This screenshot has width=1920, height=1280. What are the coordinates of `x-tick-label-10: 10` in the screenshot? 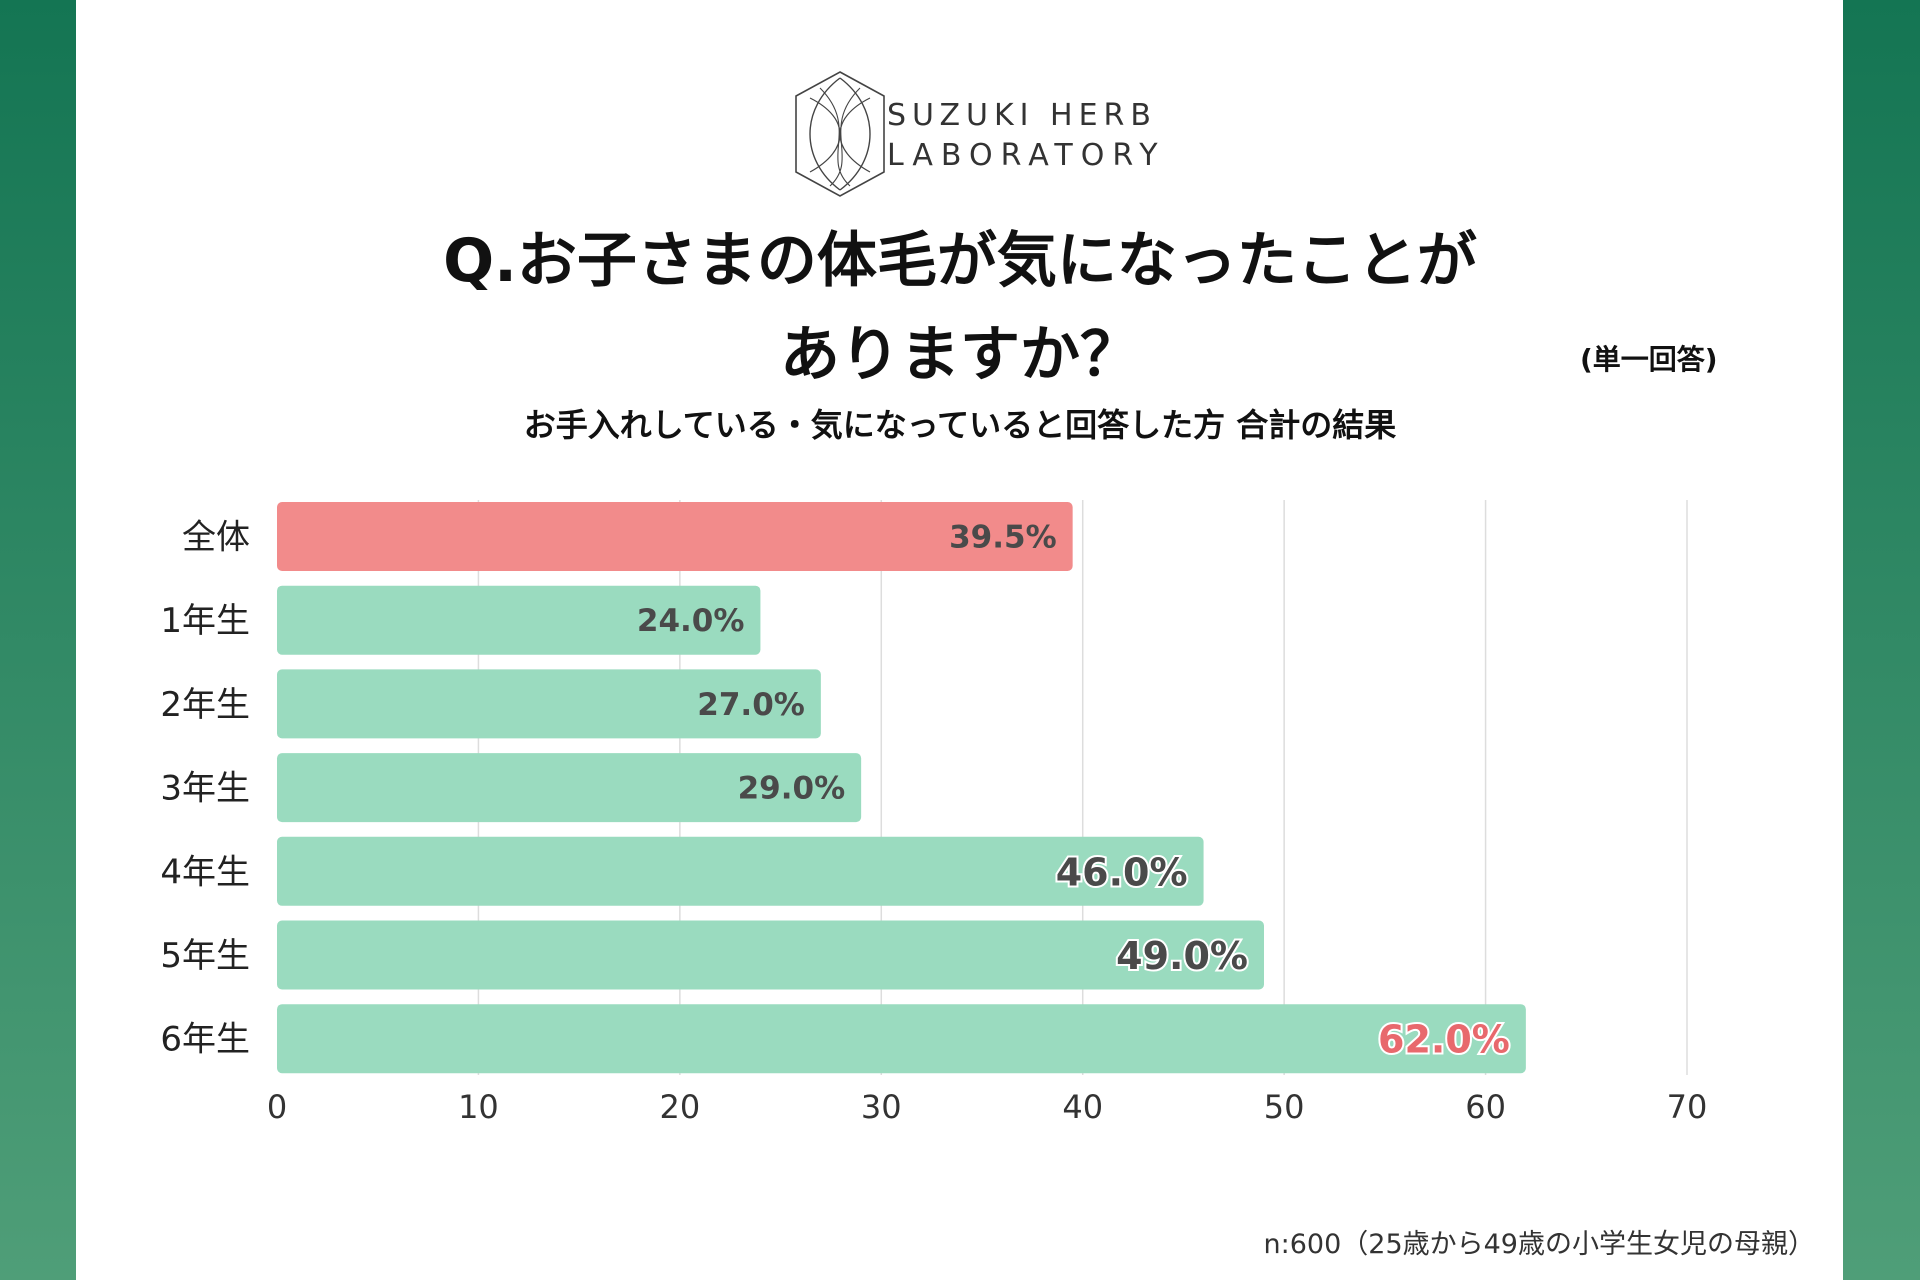 It's located at (478, 1107).